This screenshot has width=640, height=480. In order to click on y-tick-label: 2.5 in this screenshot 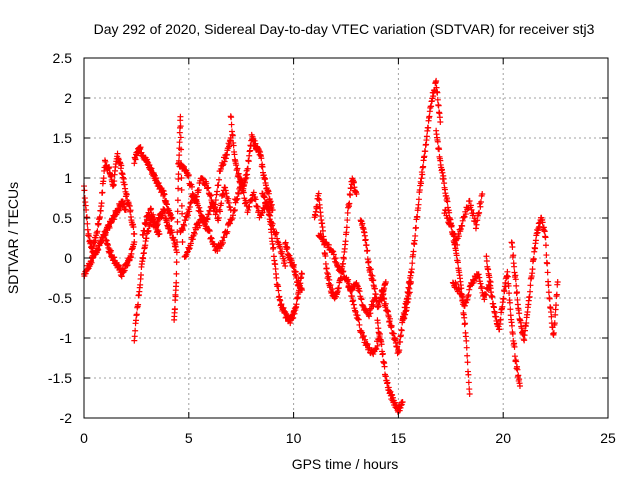, I will do `click(63, 58)`.